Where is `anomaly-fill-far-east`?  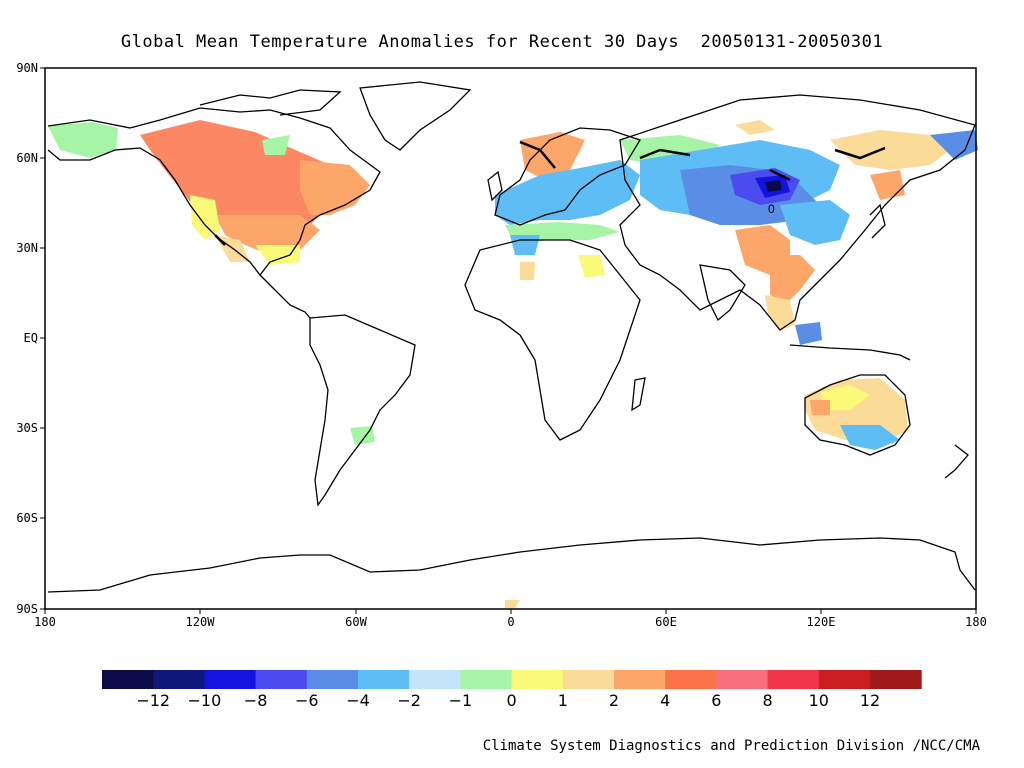 anomaly-fill-far-east is located at coordinates (954, 145).